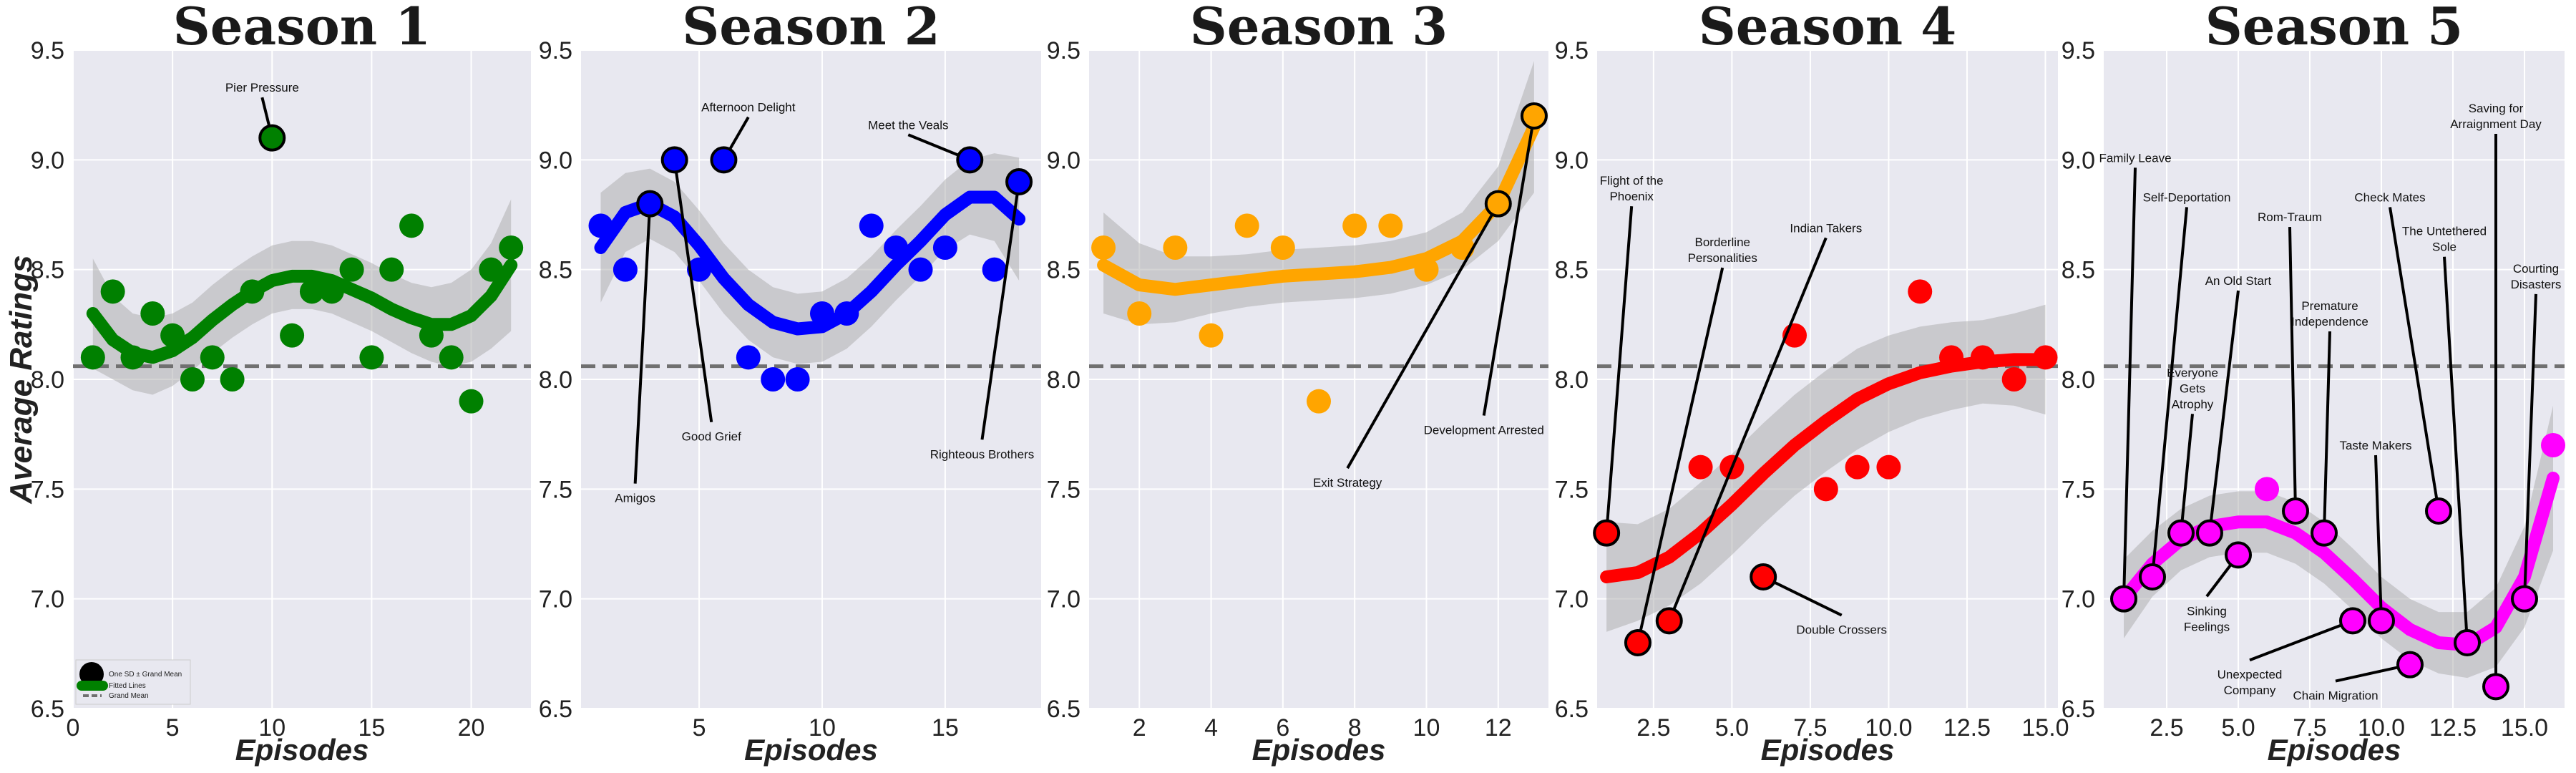 Image resolution: width=2576 pixels, height=773 pixels. Describe the element at coordinates (2250, 682) in the screenshot. I see `annotation-label: Unexpected Company` at that location.